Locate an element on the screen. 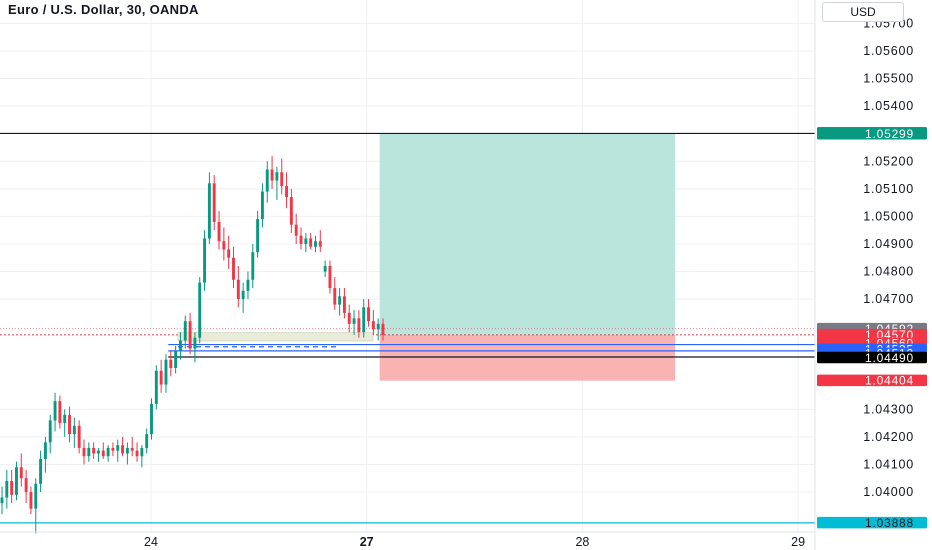 Image resolution: width=932 pixels, height=550 pixels. x-tick-label: 28 is located at coordinates (582, 542).